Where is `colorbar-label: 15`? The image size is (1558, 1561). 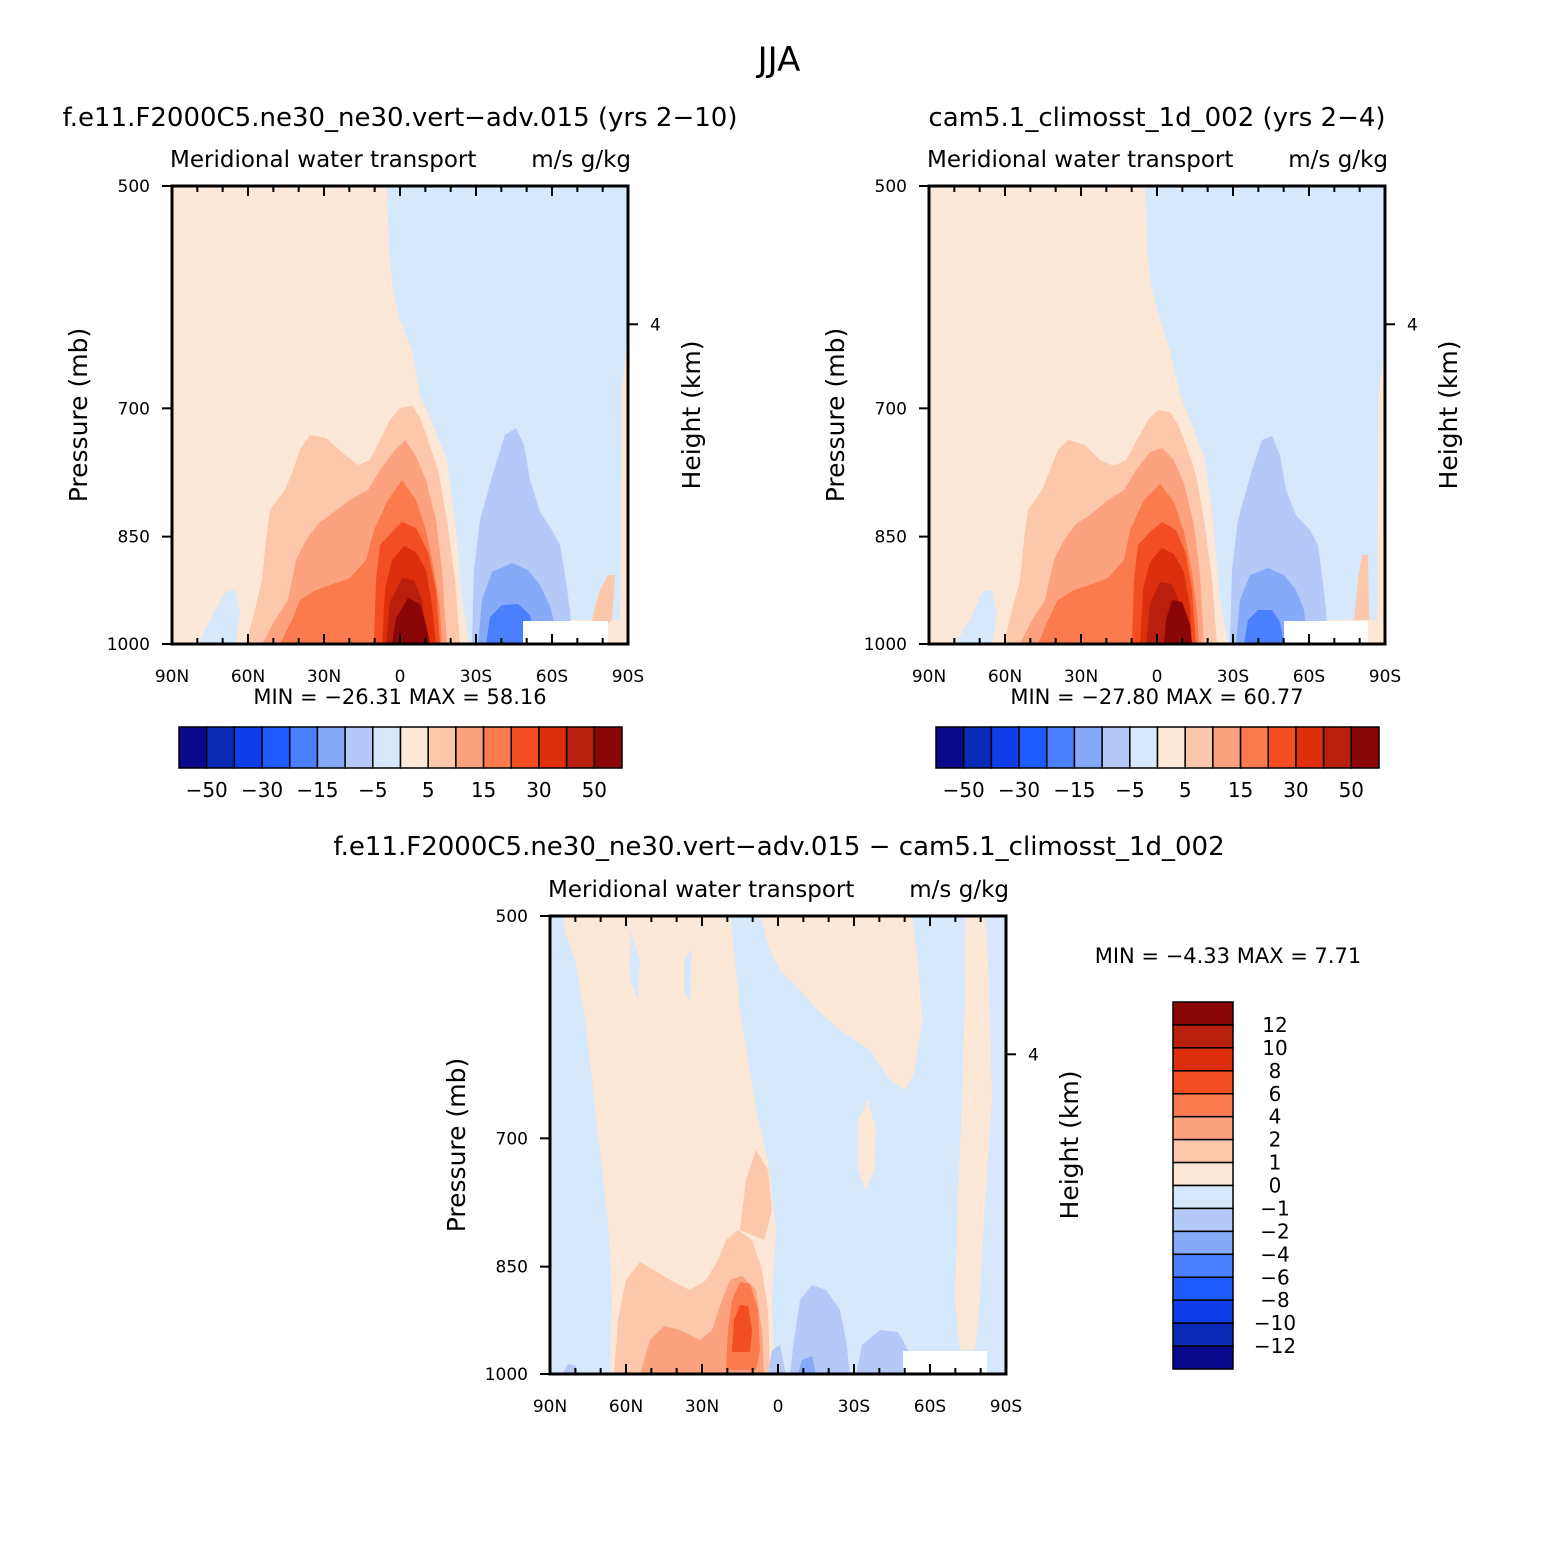
colorbar-label: 15 is located at coordinates (1240, 790).